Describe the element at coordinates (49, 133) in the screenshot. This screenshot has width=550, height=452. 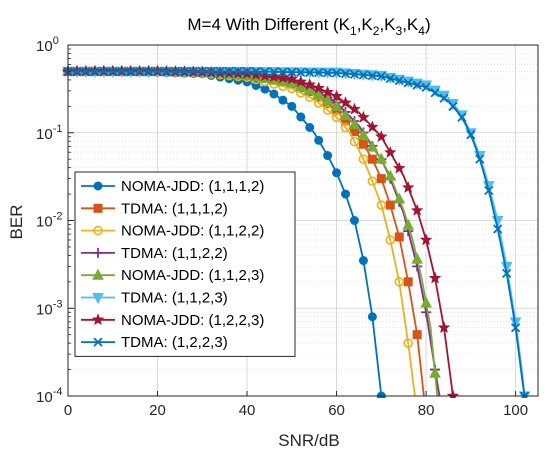
I see `y-tick-label: 10⁻¹` at that location.